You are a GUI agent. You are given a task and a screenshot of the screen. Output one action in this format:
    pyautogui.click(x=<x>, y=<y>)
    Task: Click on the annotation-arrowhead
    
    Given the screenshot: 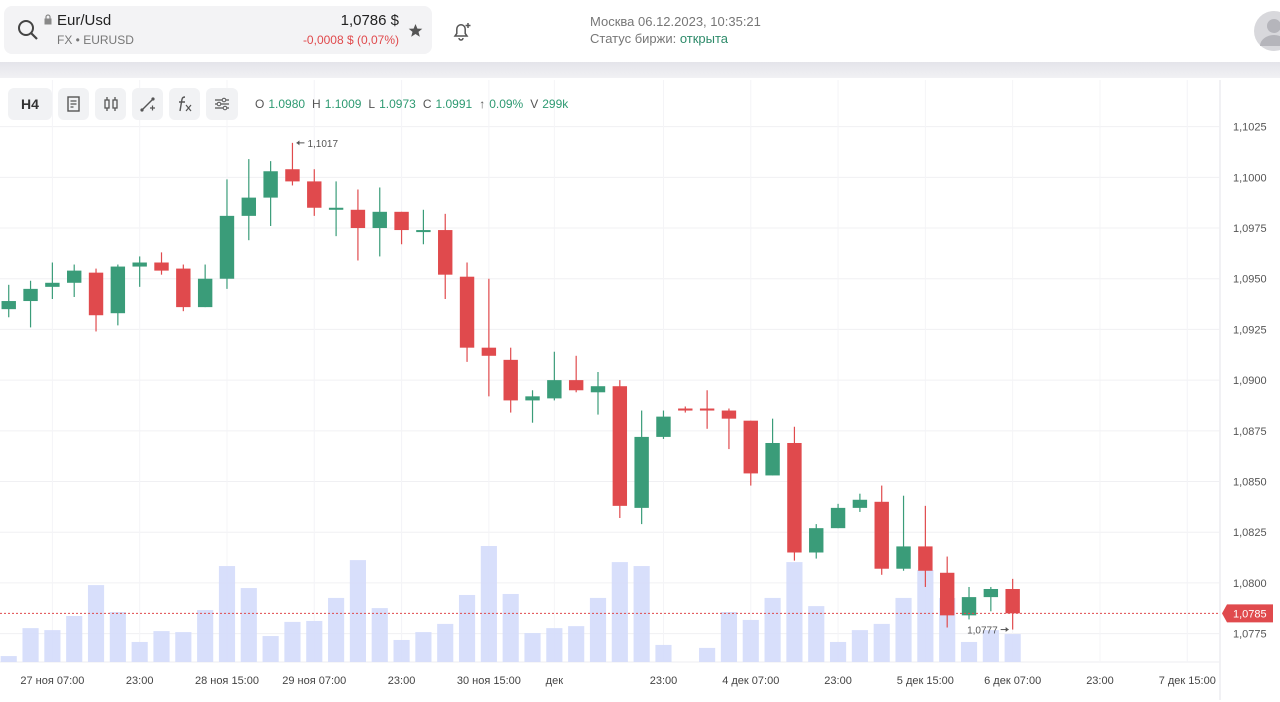 What is the action you would take?
    pyautogui.click(x=298, y=143)
    